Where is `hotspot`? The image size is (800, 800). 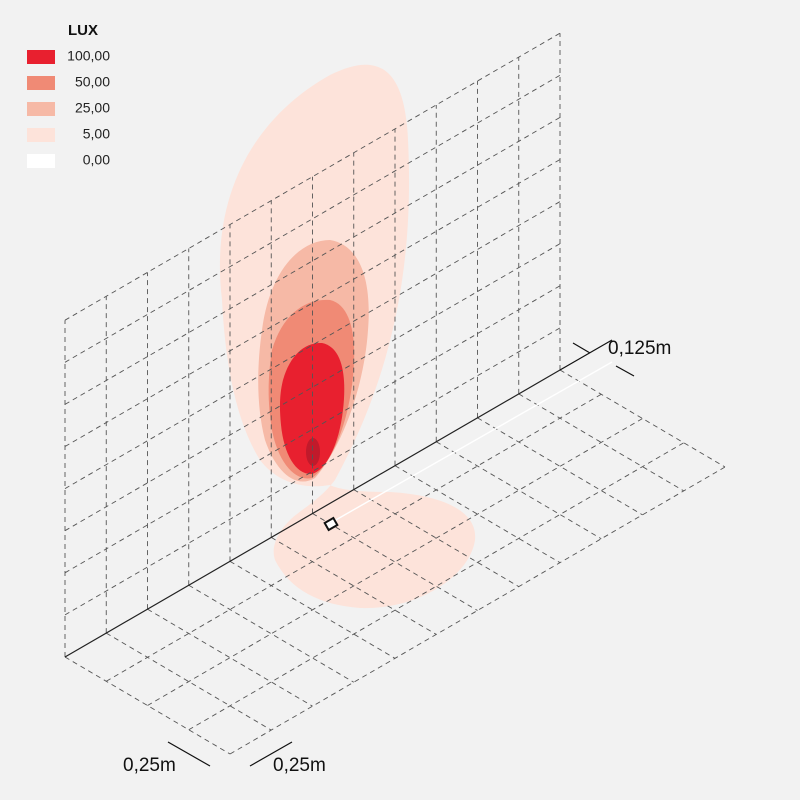
hotspot is located at coordinates (313, 452).